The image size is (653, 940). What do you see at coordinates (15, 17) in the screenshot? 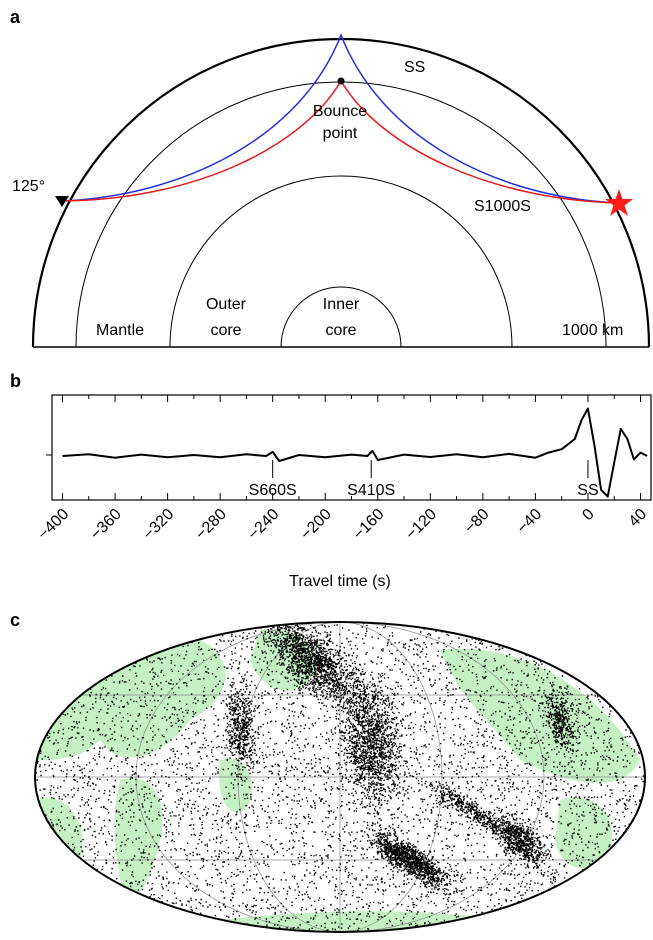
I see `panel-label: a` at bounding box center [15, 17].